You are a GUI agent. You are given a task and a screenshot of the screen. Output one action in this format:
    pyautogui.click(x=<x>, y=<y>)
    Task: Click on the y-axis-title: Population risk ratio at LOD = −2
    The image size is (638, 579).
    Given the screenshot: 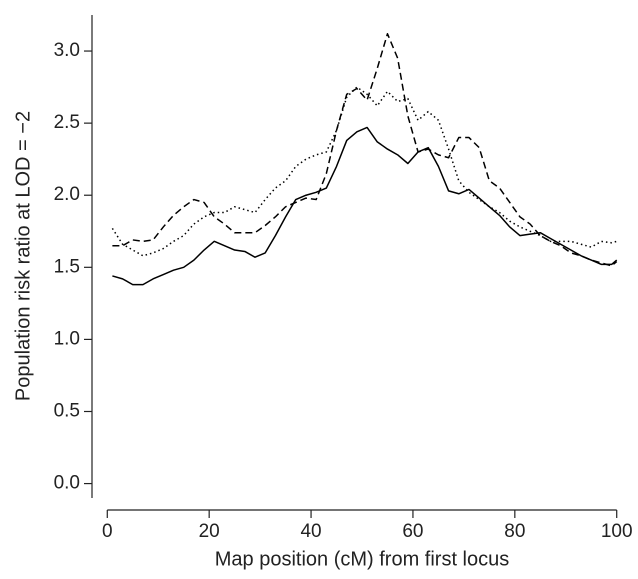 What is the action you would take?
    pyautogui.click(x=23, y=256)
    